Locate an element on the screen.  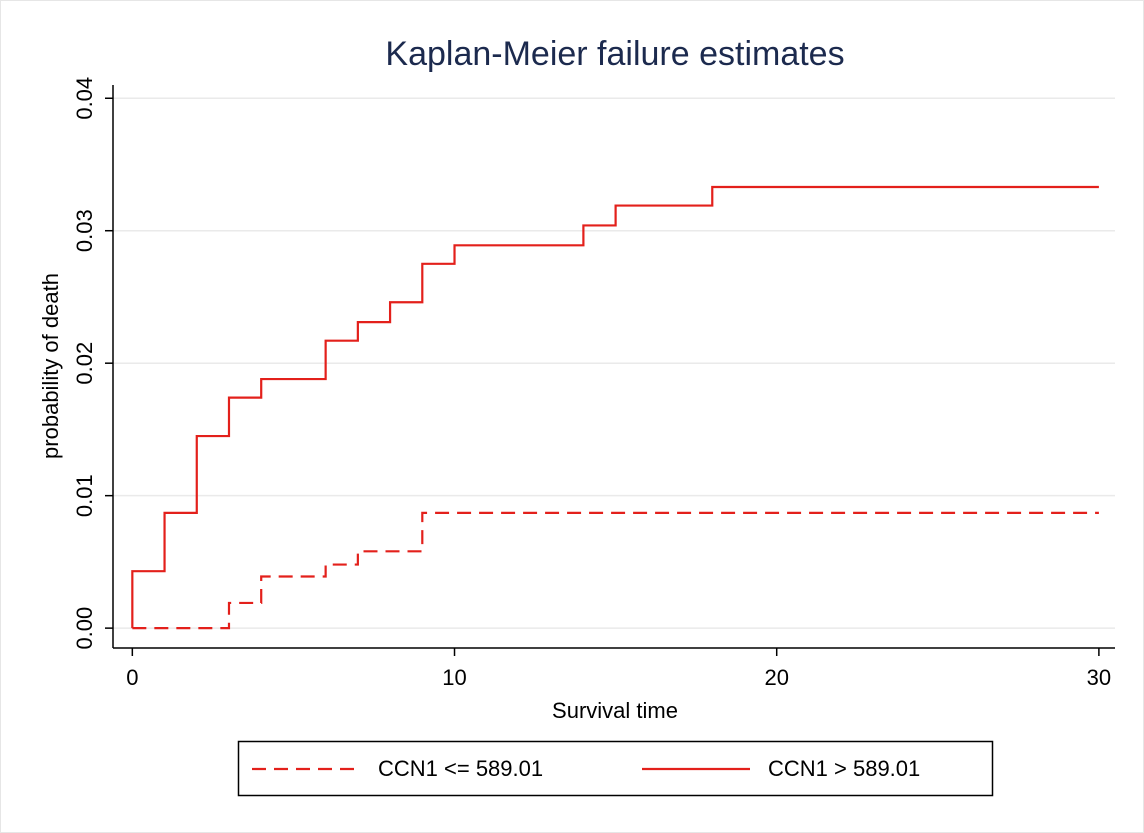
y-tick-label: 0.01 is located at coordinates (84, 495).